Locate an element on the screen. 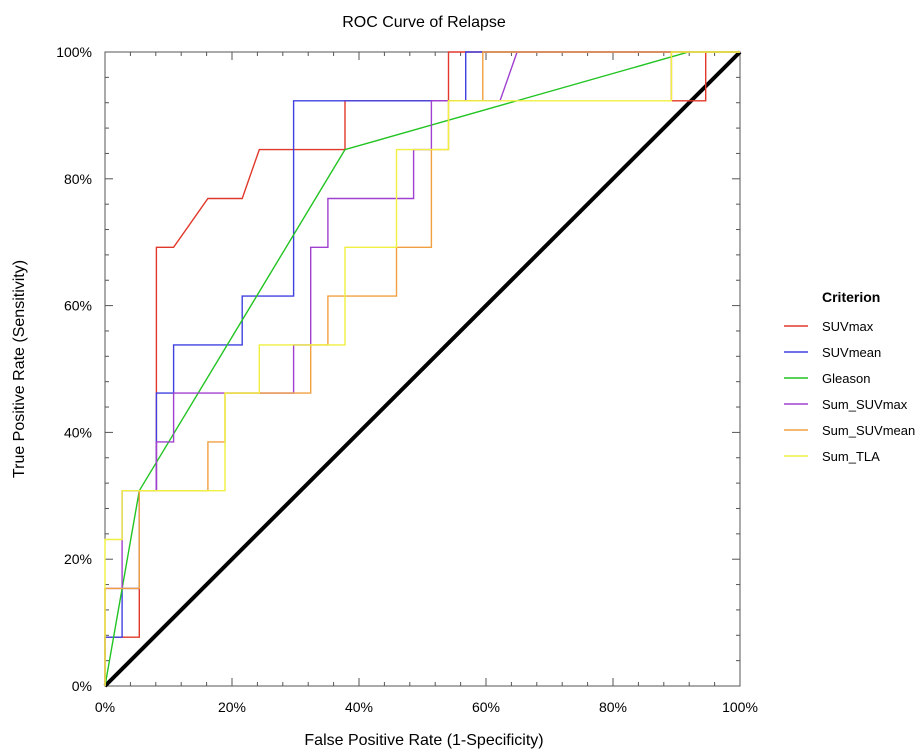 The height and width of the screenshot is (755, 921). y-tick-label: 20% is located at coordinates (78, 559).